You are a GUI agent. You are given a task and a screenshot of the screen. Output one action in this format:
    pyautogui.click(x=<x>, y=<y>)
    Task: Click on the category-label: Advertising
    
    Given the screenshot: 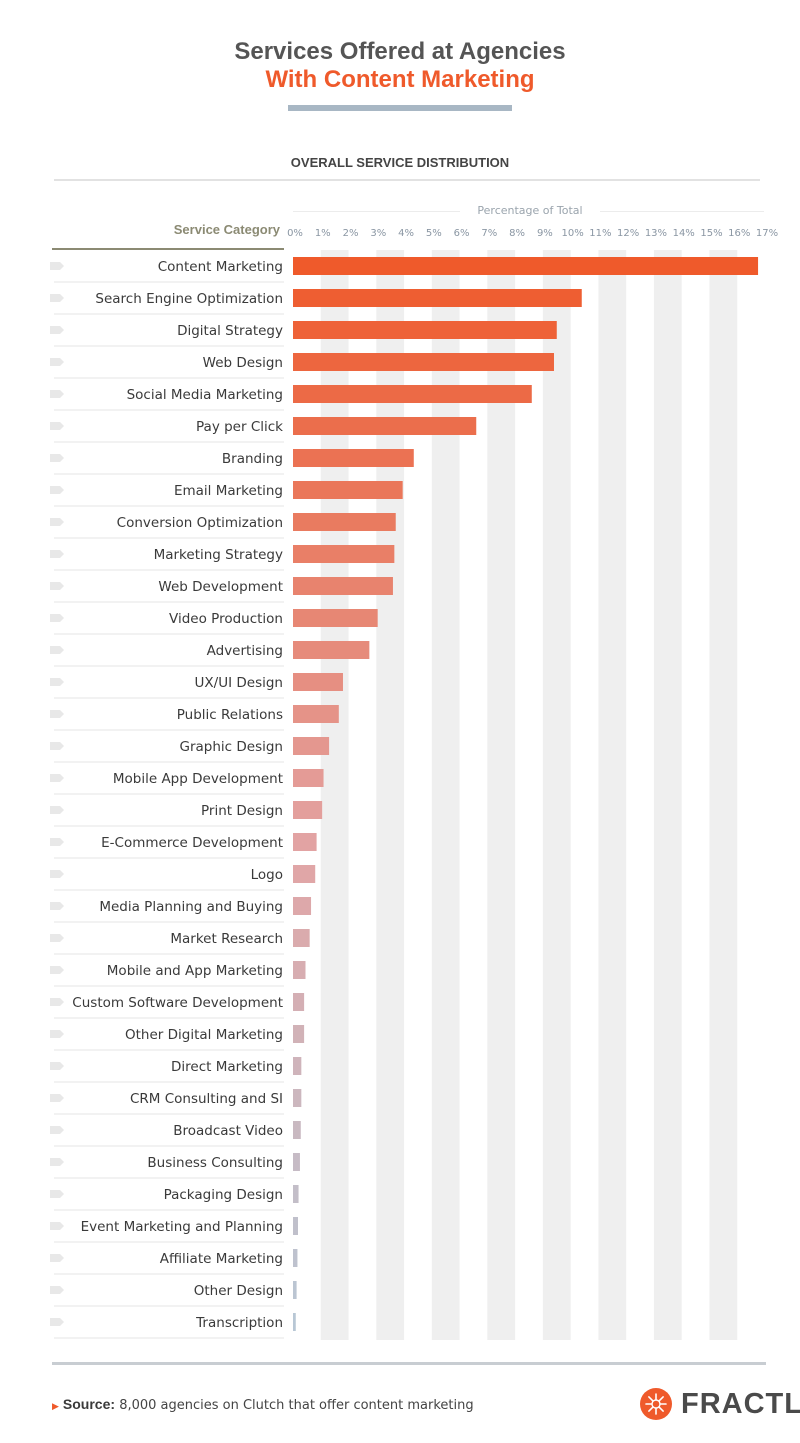 What is the action you would take?
    pyautogui.click(x=245, y=651)
    